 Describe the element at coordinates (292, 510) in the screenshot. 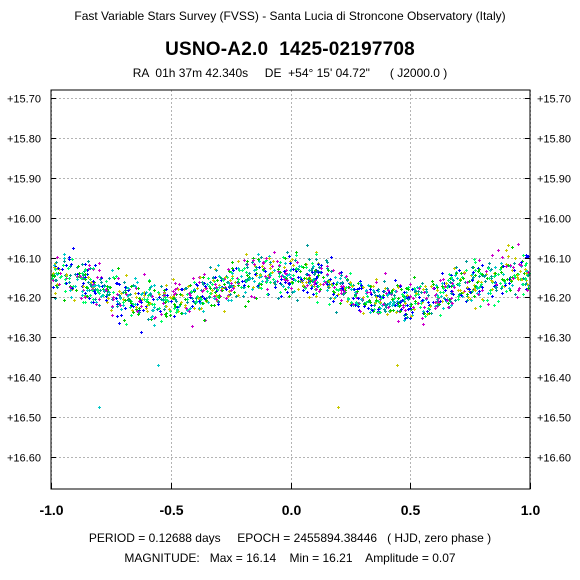

I see `x-tick-label: 0.0` at that location.